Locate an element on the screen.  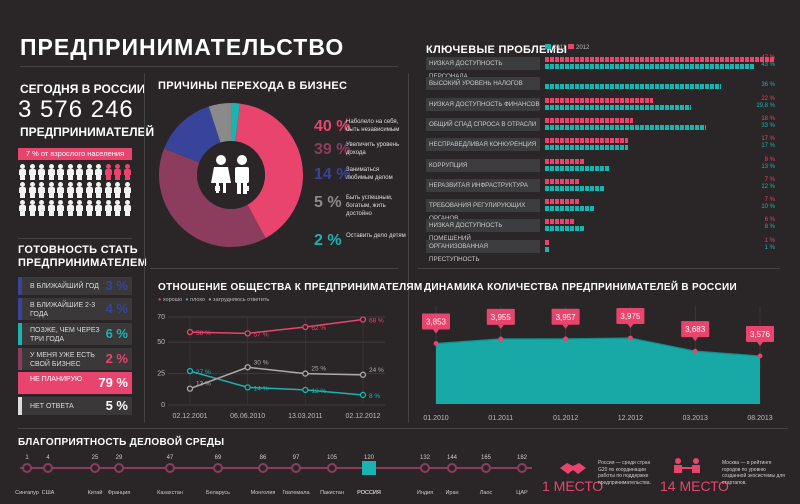
data-label: 27 % is located at coordinates (203, 372).